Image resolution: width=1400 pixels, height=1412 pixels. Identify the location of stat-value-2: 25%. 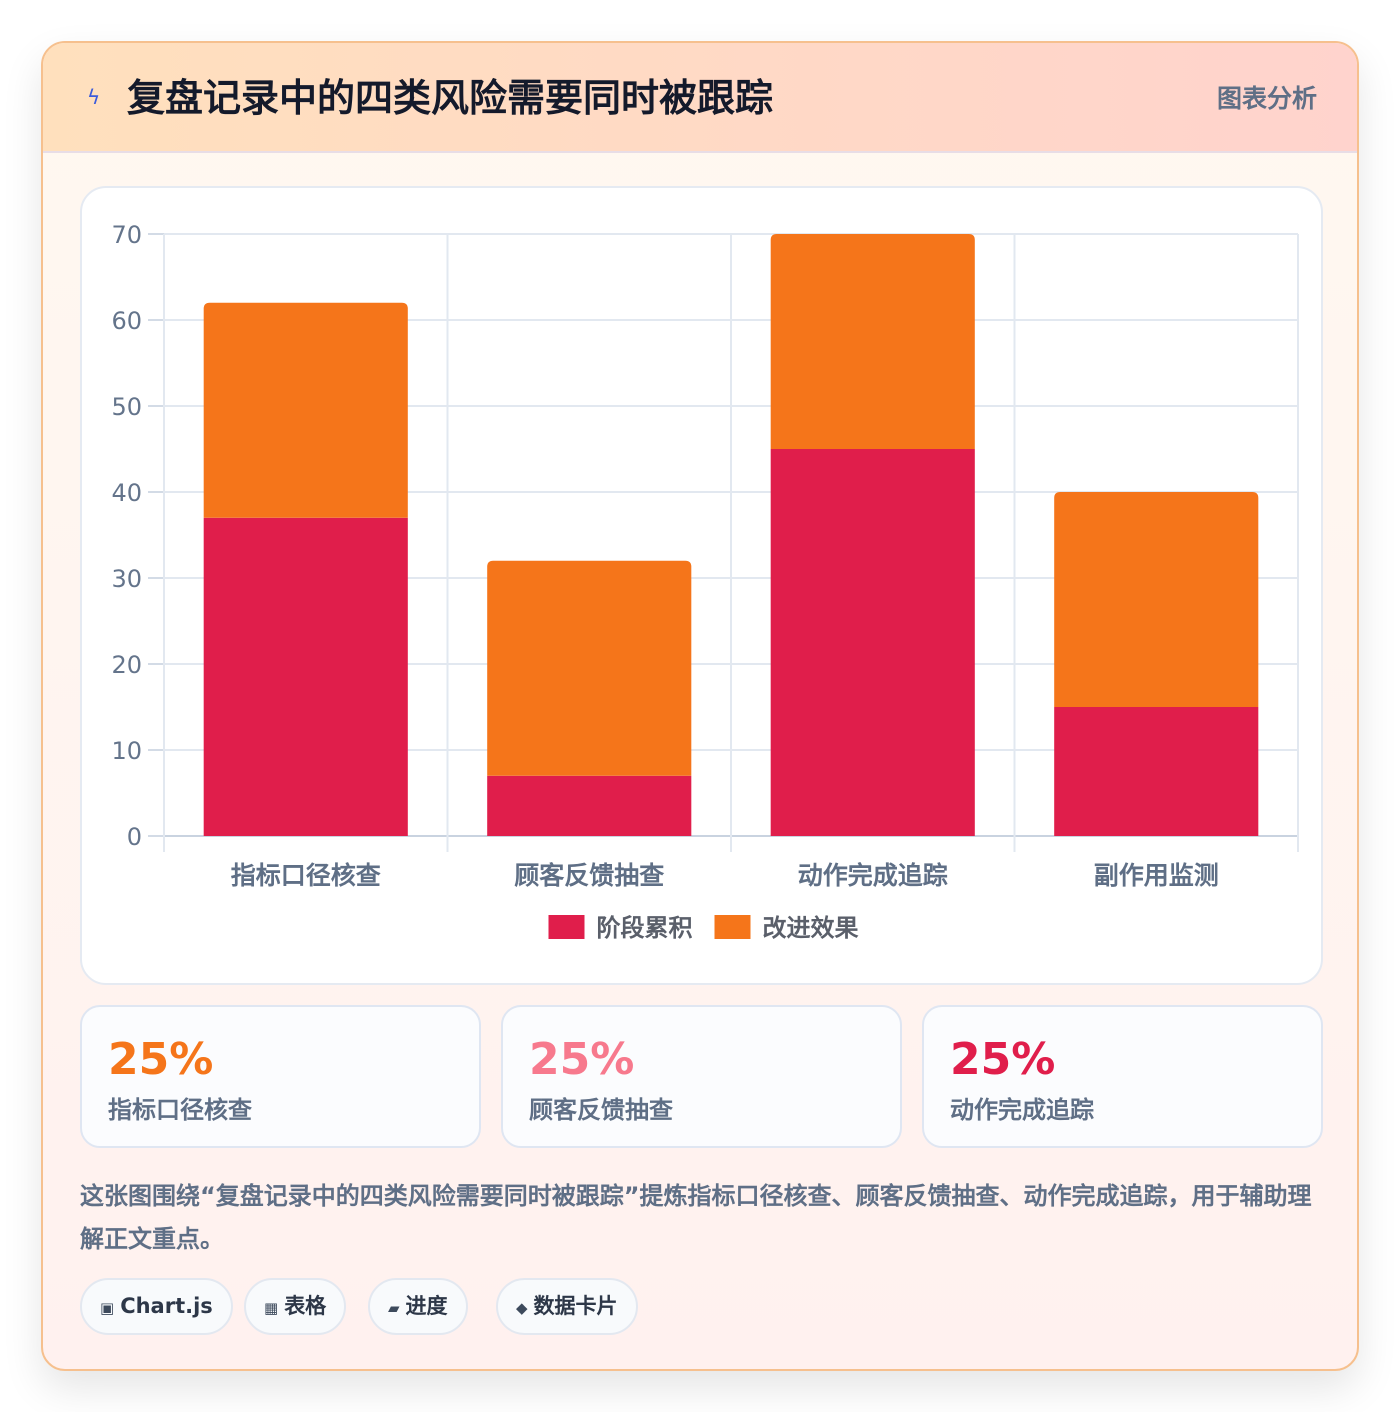
(582, 1059).